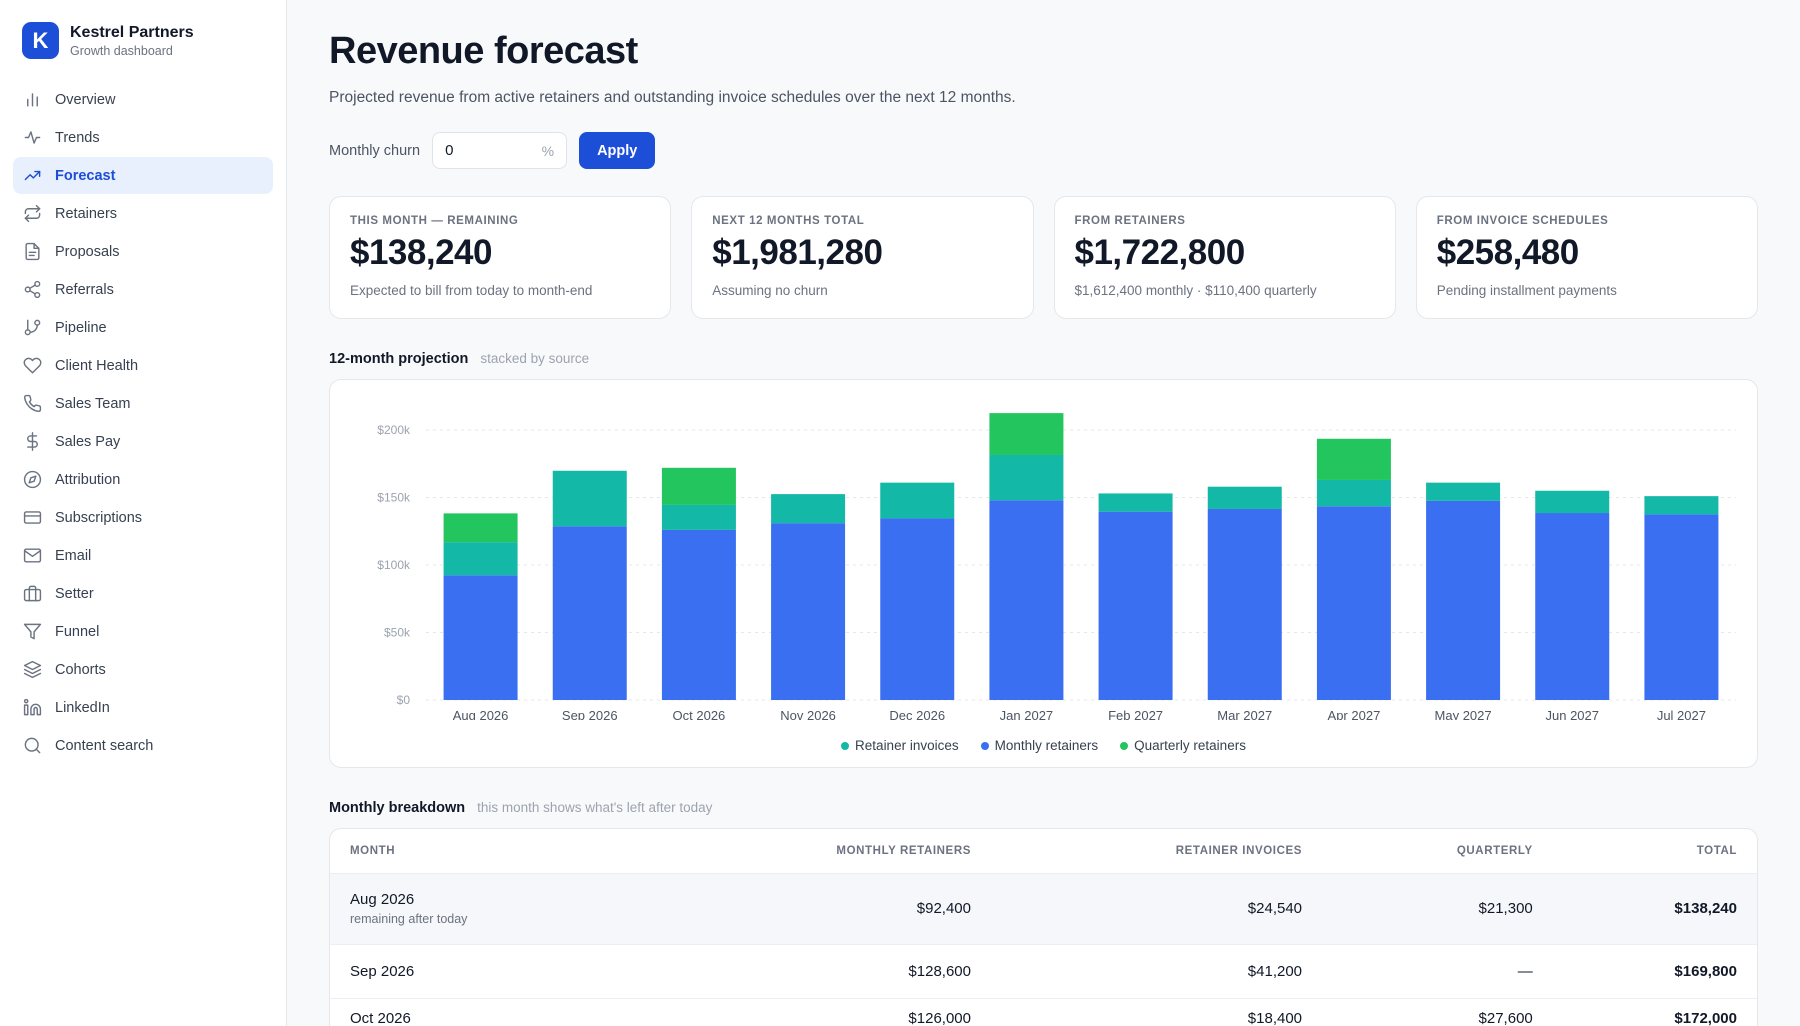  Describe the element at coordinates (471, 290) in the screenshot. I see `stat-note: Expected to bill from today to month-end` at that location.